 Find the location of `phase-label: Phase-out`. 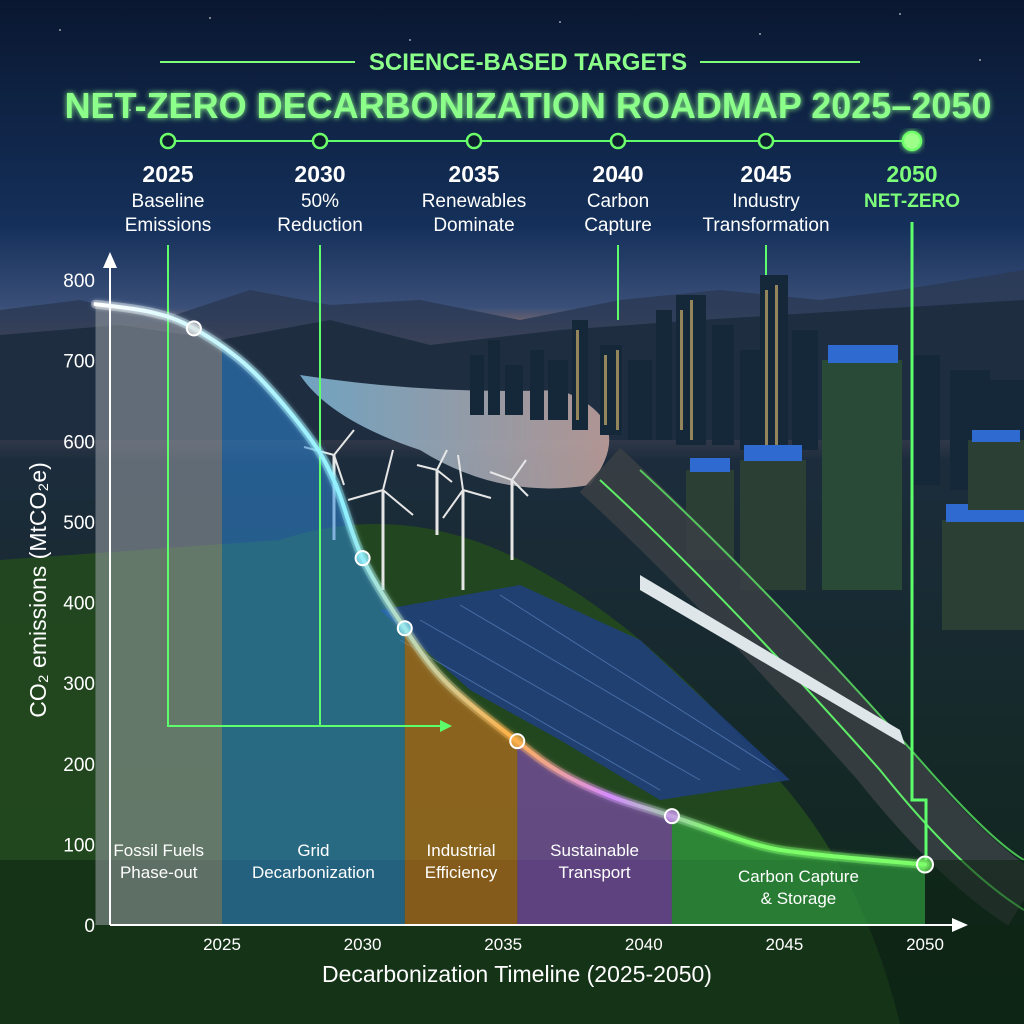

phase-label: Phase-out is located at coordinates (159, 872).